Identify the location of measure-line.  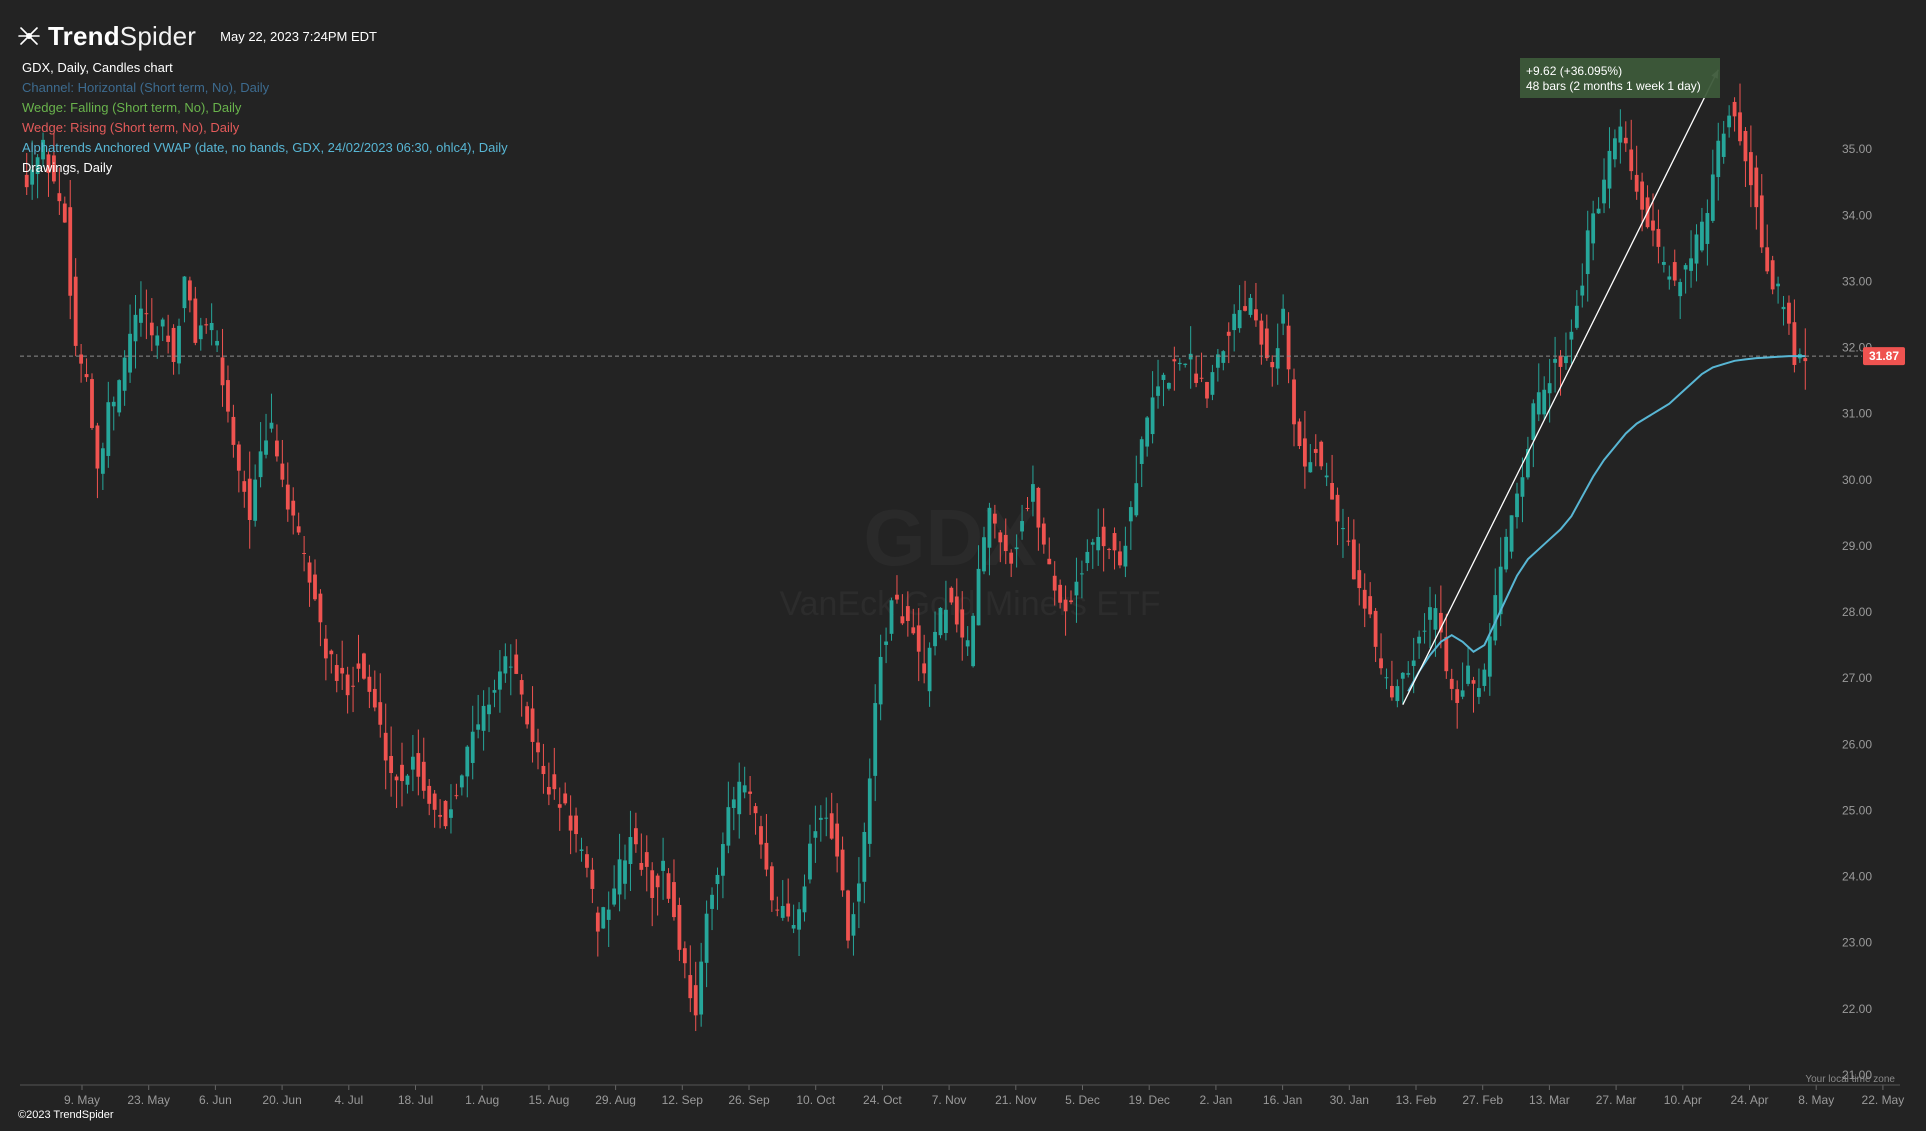
(1560, 387).